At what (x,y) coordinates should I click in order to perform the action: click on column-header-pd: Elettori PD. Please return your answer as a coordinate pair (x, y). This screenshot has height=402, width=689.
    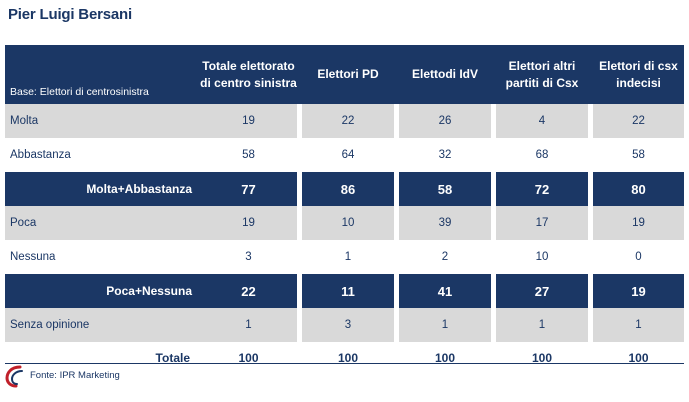
    Looking at the image, I should click on (348, 74).